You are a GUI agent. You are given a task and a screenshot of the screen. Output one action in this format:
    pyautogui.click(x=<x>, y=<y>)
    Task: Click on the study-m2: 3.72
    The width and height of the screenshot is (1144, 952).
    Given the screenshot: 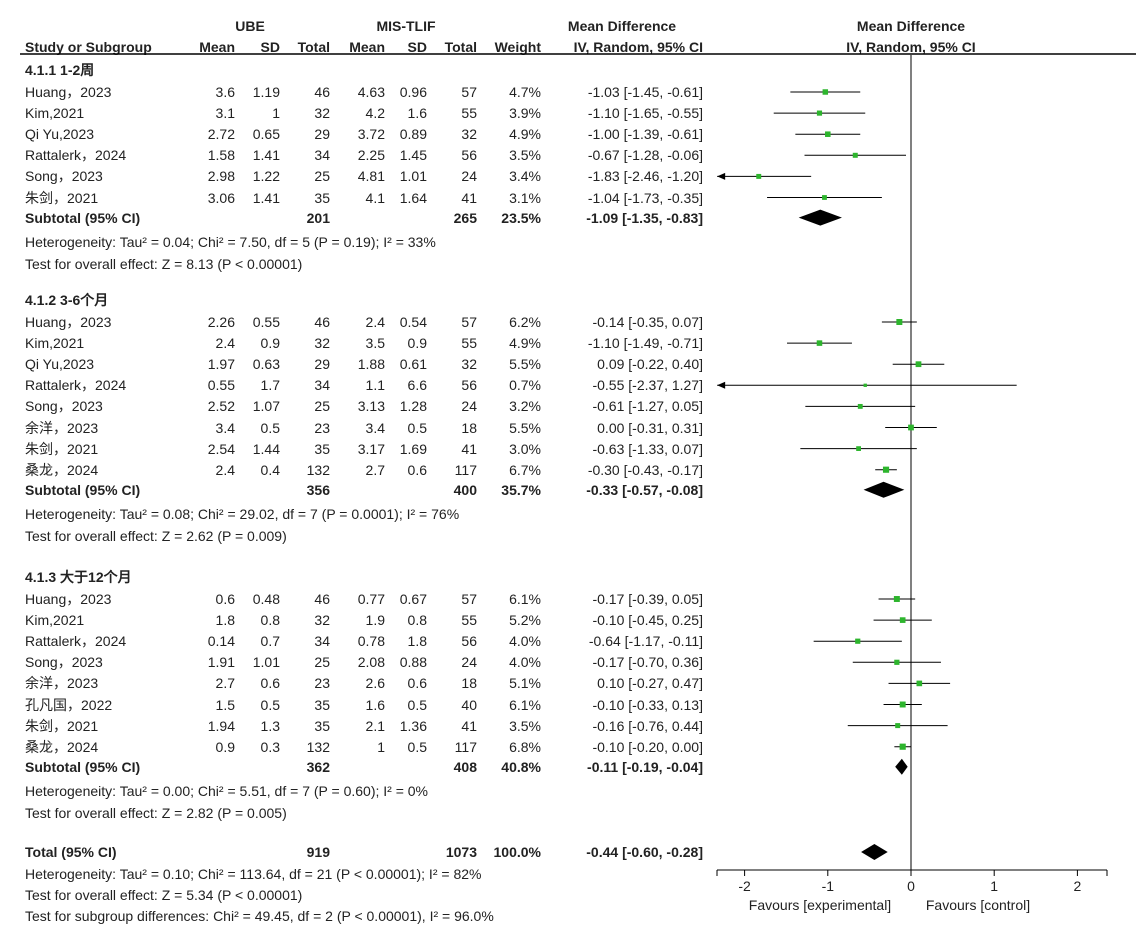 What is the action you would take?
    pyautogui.click(x=371, y=134)
    